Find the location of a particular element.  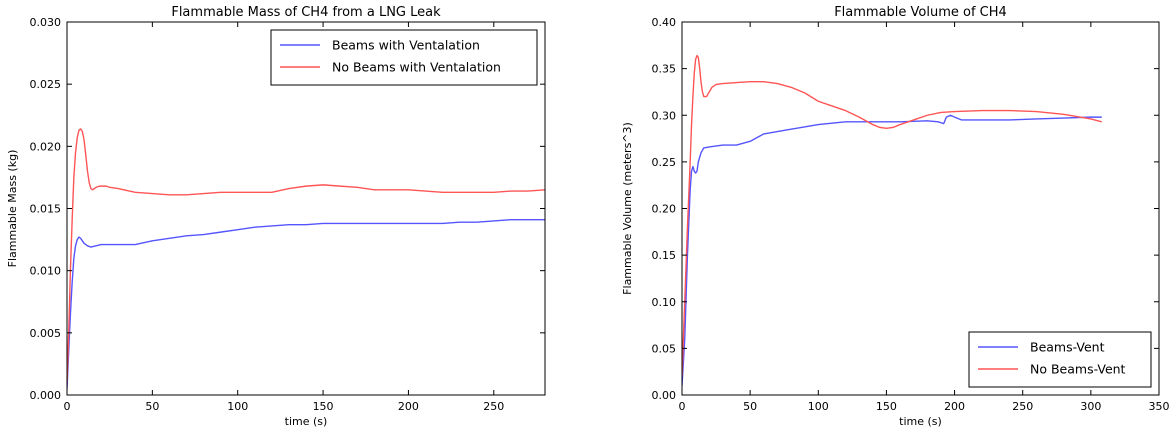

y-tick-label: 0.30 is located at coordinates (664, 115).